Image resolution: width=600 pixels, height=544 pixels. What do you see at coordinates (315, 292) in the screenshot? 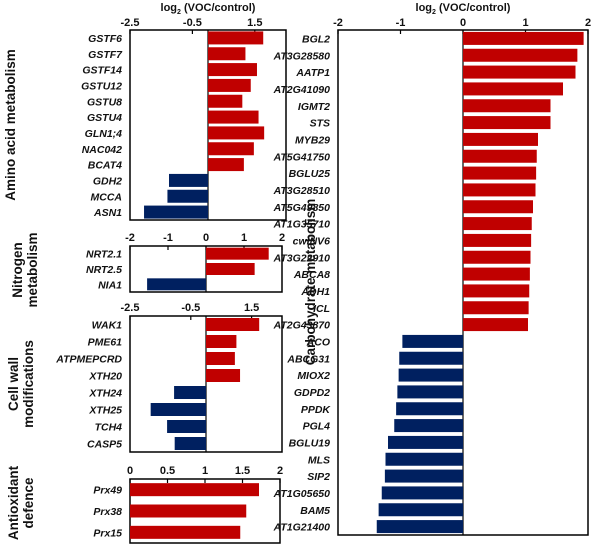
I see `gene-label: ADH1` at bounding box center [315, 292].